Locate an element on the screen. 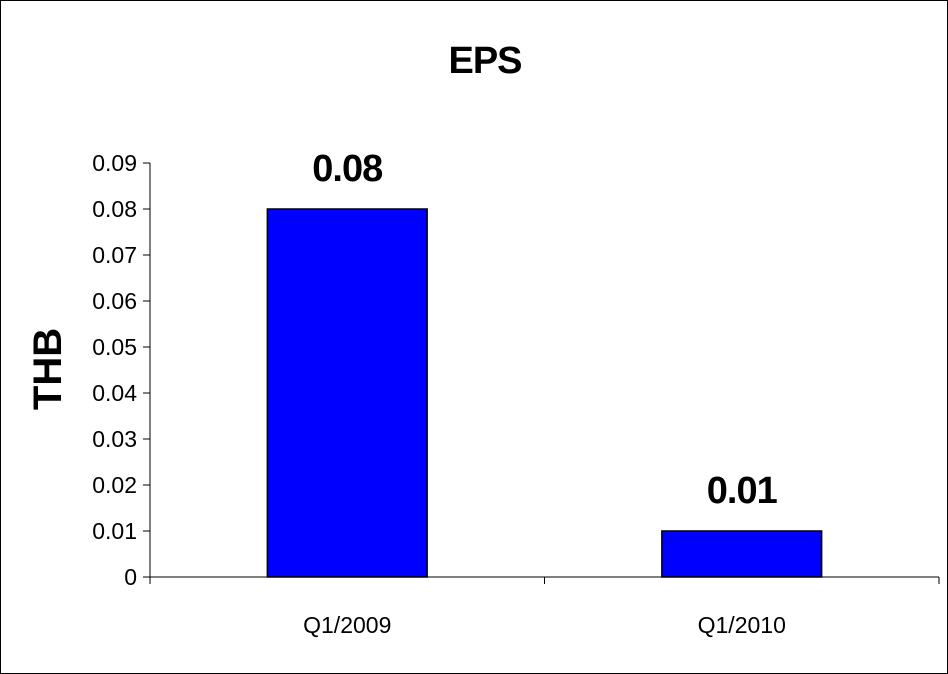 The height and width of the screenshot is (674, 948). y-axis-ticks: 0 0.01 0.02 0.03 0.04 0.05 0.06 0.07 0.08 0.09 is located at coordinates (121, 370).